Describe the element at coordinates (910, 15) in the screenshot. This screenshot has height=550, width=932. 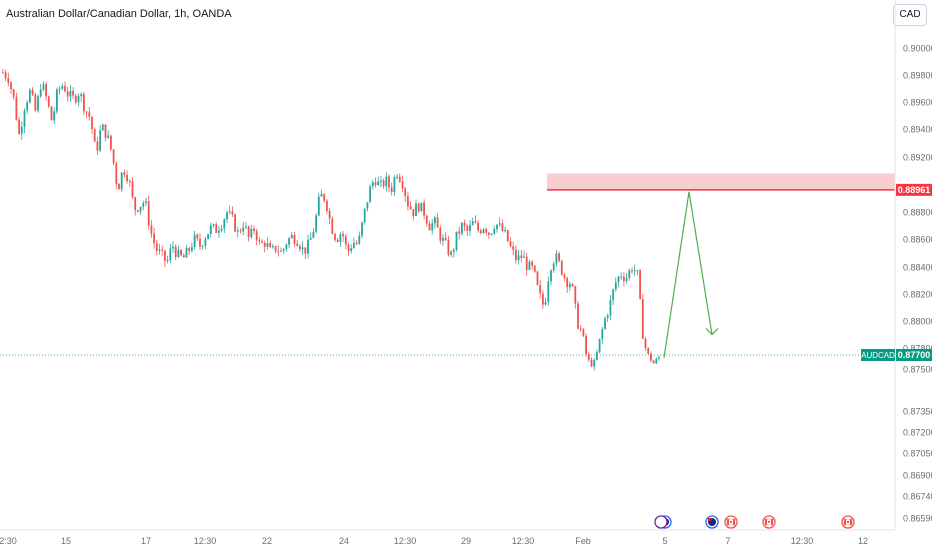
I see `currency-button: CAD` at that location.